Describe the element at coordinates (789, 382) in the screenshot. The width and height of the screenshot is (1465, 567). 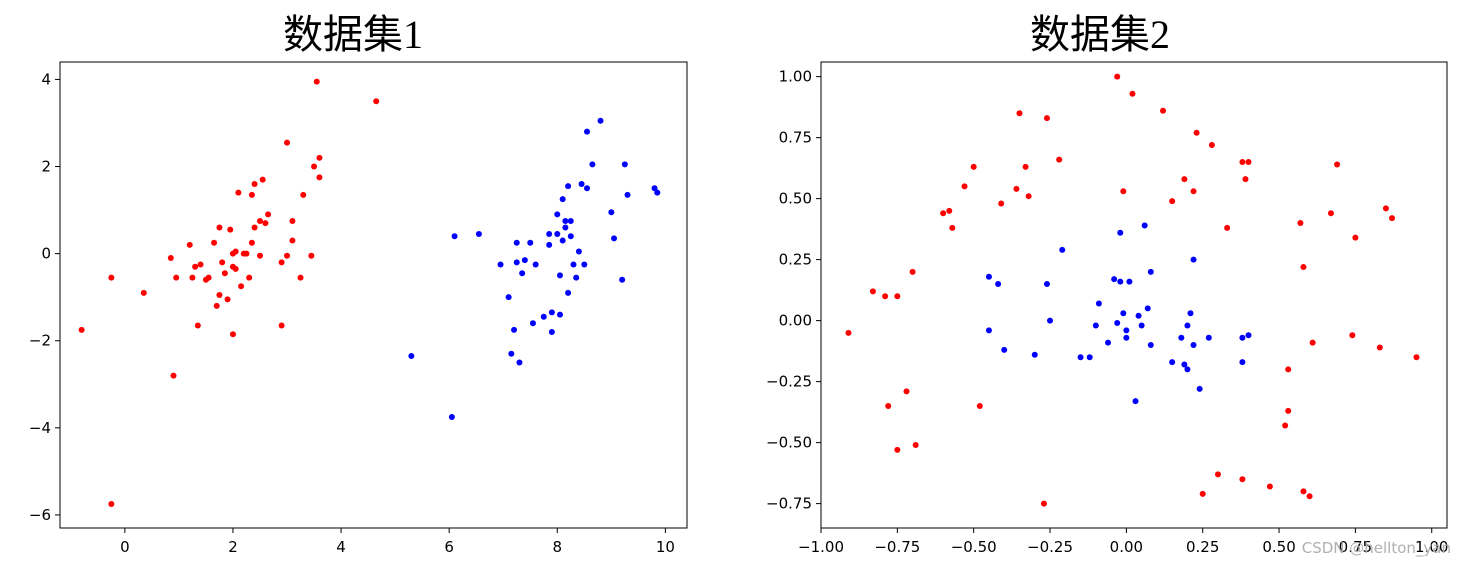
I see `y-tick-label: −0.25` at that location.